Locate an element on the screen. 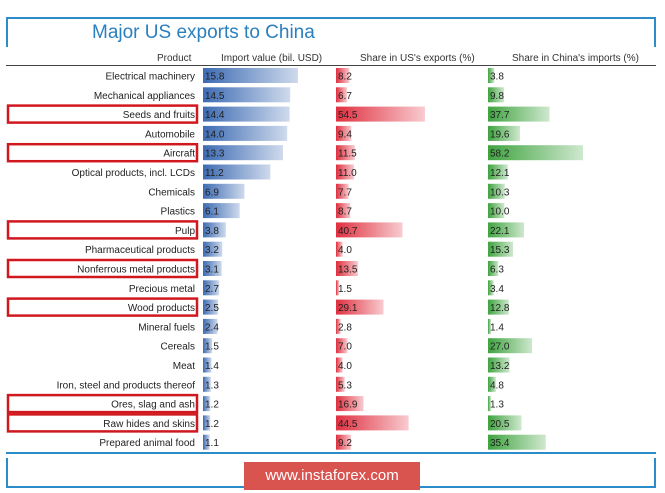 The image size is (665, 493). product-label: Precious metal is located at coordinates (162, 289).